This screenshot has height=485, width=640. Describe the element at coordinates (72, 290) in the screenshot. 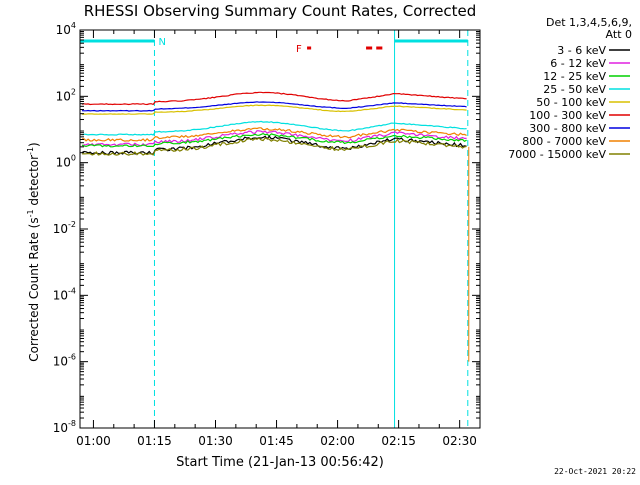

I see `y-tick-exp: -4` at that location.